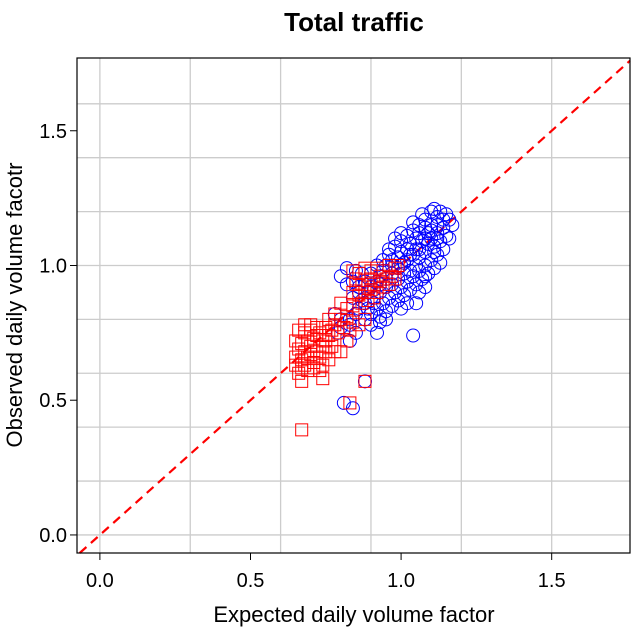 The height and width of the screenshot is (636, 640). I want to click on y-tick-label: 0.5, so click(53, 401).